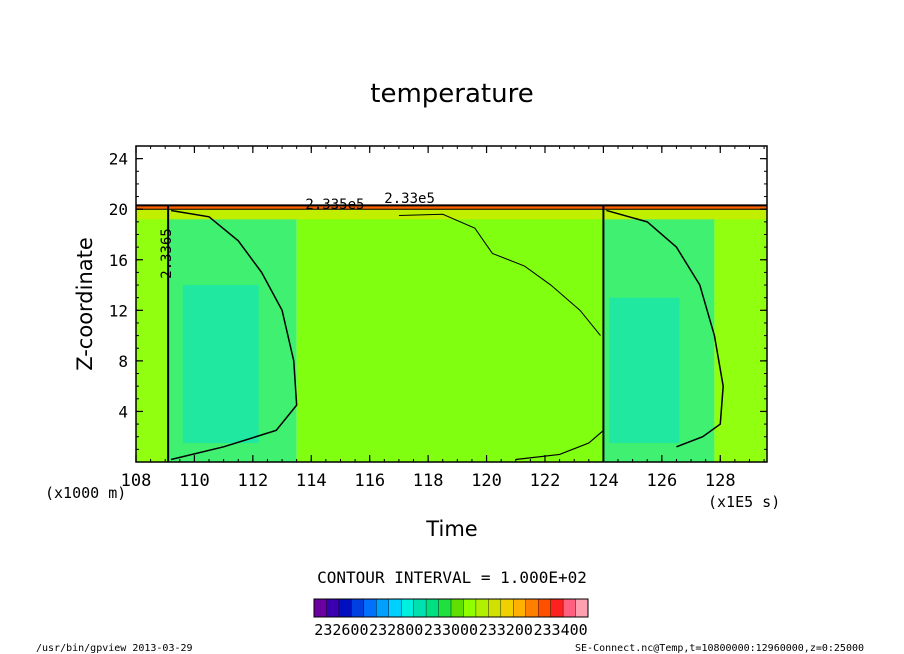 The width and height of the screenshot is (904, 654). I want to click on colorbar-tick-label: 233200, so click(506, 630).